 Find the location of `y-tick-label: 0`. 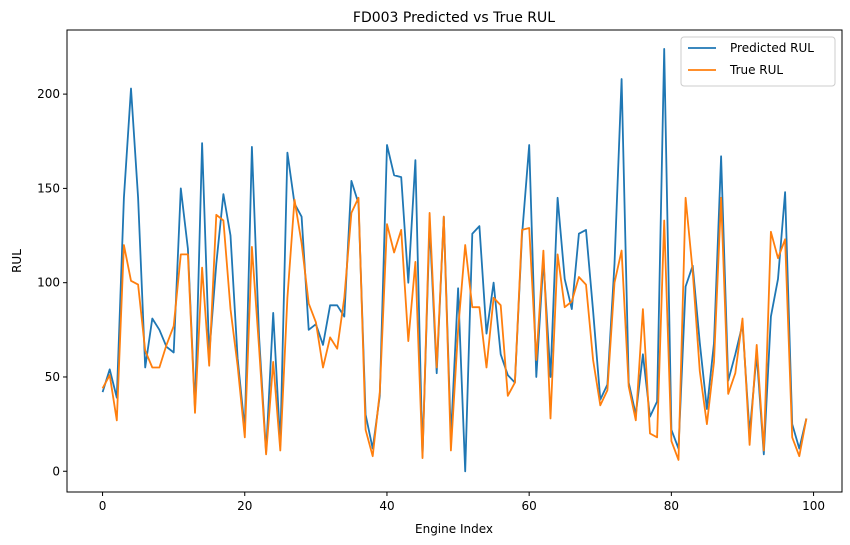

y-tick-label: 0 is located at coordinates (56, 471).